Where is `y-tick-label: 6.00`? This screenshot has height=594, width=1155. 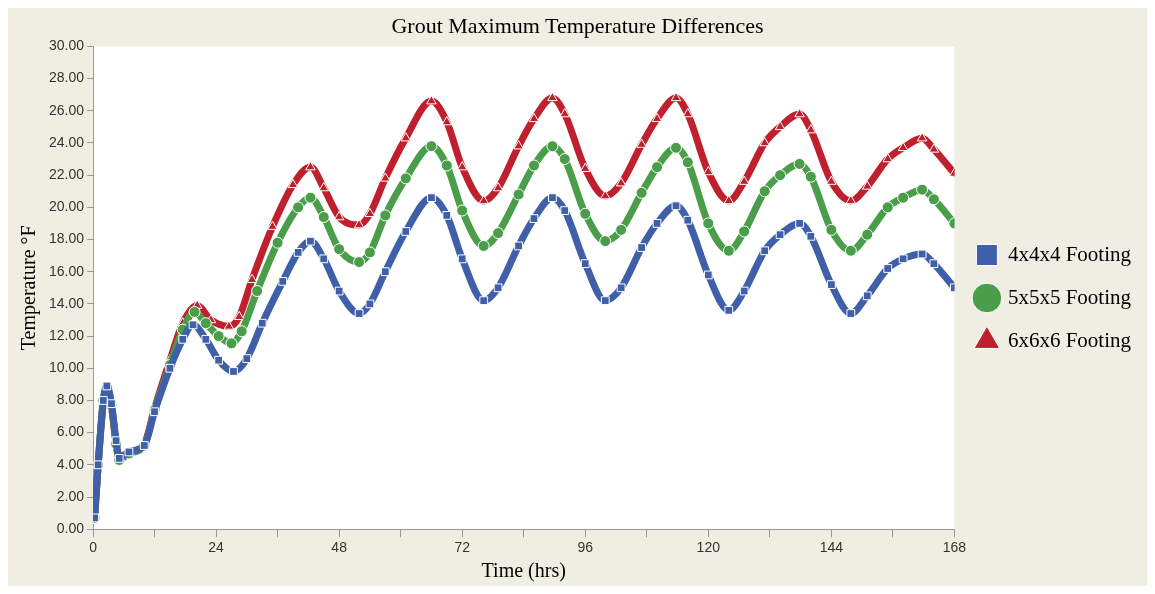 y-tick-label: 6.00 is located at coordinates (70, 431).